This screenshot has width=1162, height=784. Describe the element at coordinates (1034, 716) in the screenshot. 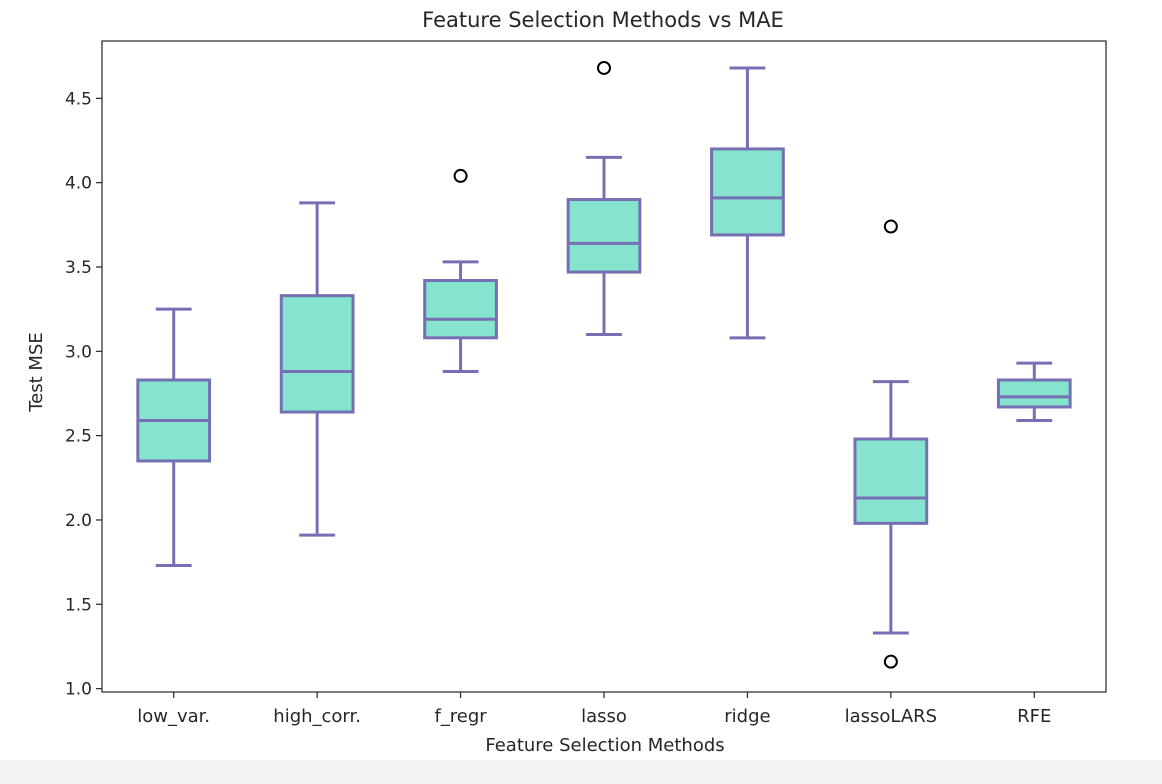

I see `x-tick-label: RFE` at that location.